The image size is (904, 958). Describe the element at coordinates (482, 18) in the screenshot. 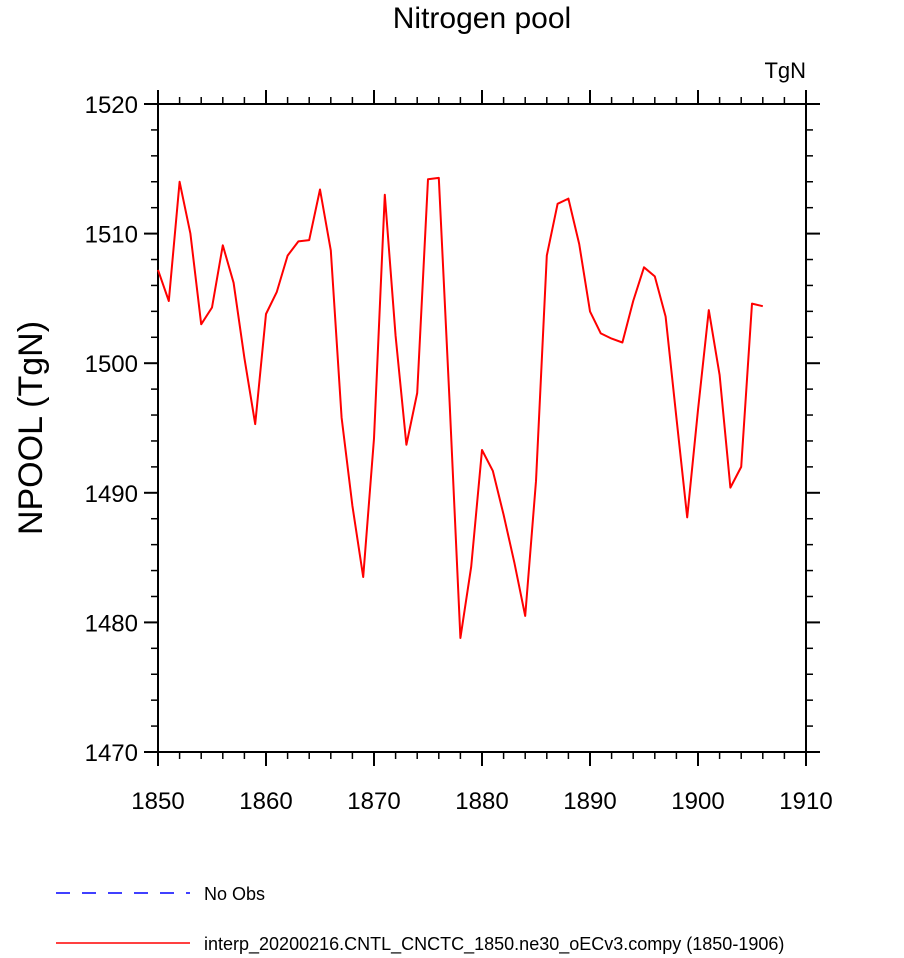

I see `chart-title: Nitrogen pool` at that location.